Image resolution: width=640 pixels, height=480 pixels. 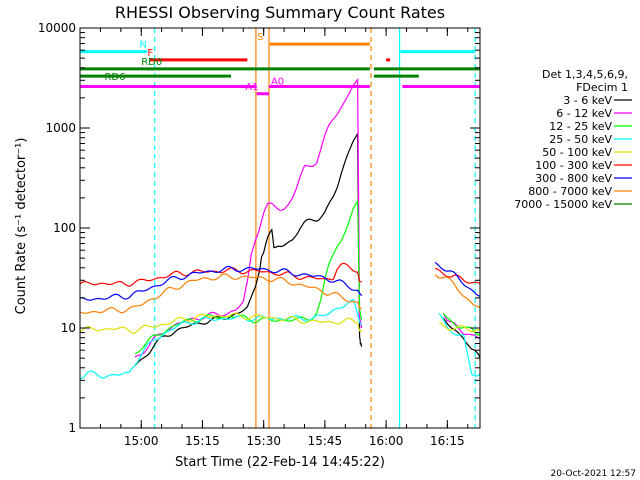 What do you see at coordinates (263, 441) in the screenshot?
I see `x-tick-label-2: 15:30` at bounding box center [263, 441].